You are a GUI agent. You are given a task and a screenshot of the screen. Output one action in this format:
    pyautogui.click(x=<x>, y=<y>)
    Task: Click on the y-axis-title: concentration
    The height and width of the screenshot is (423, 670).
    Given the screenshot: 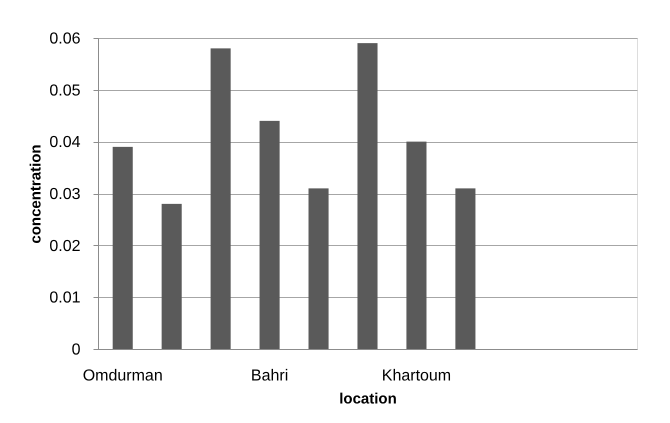 What is the action you would take?
    pyautogui.click(x=35, y=194)
    